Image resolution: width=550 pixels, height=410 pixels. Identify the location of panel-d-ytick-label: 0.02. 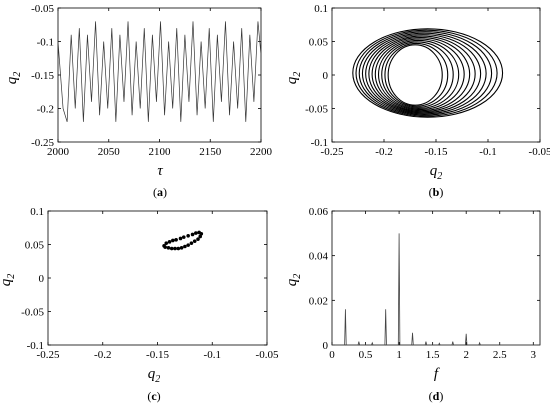
(318, 301).